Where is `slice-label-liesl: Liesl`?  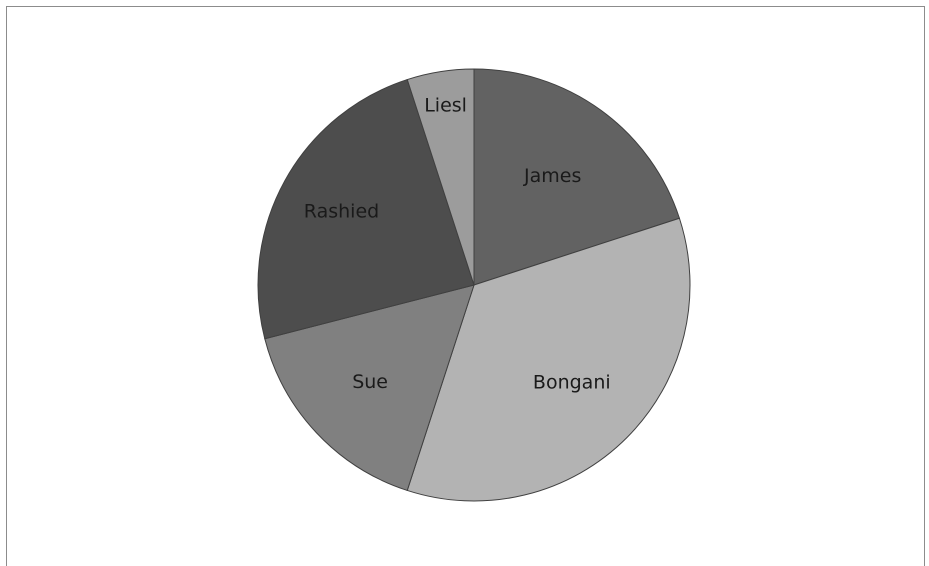
slice-label-liesl: Liesl is located at coordinates (445, 105).